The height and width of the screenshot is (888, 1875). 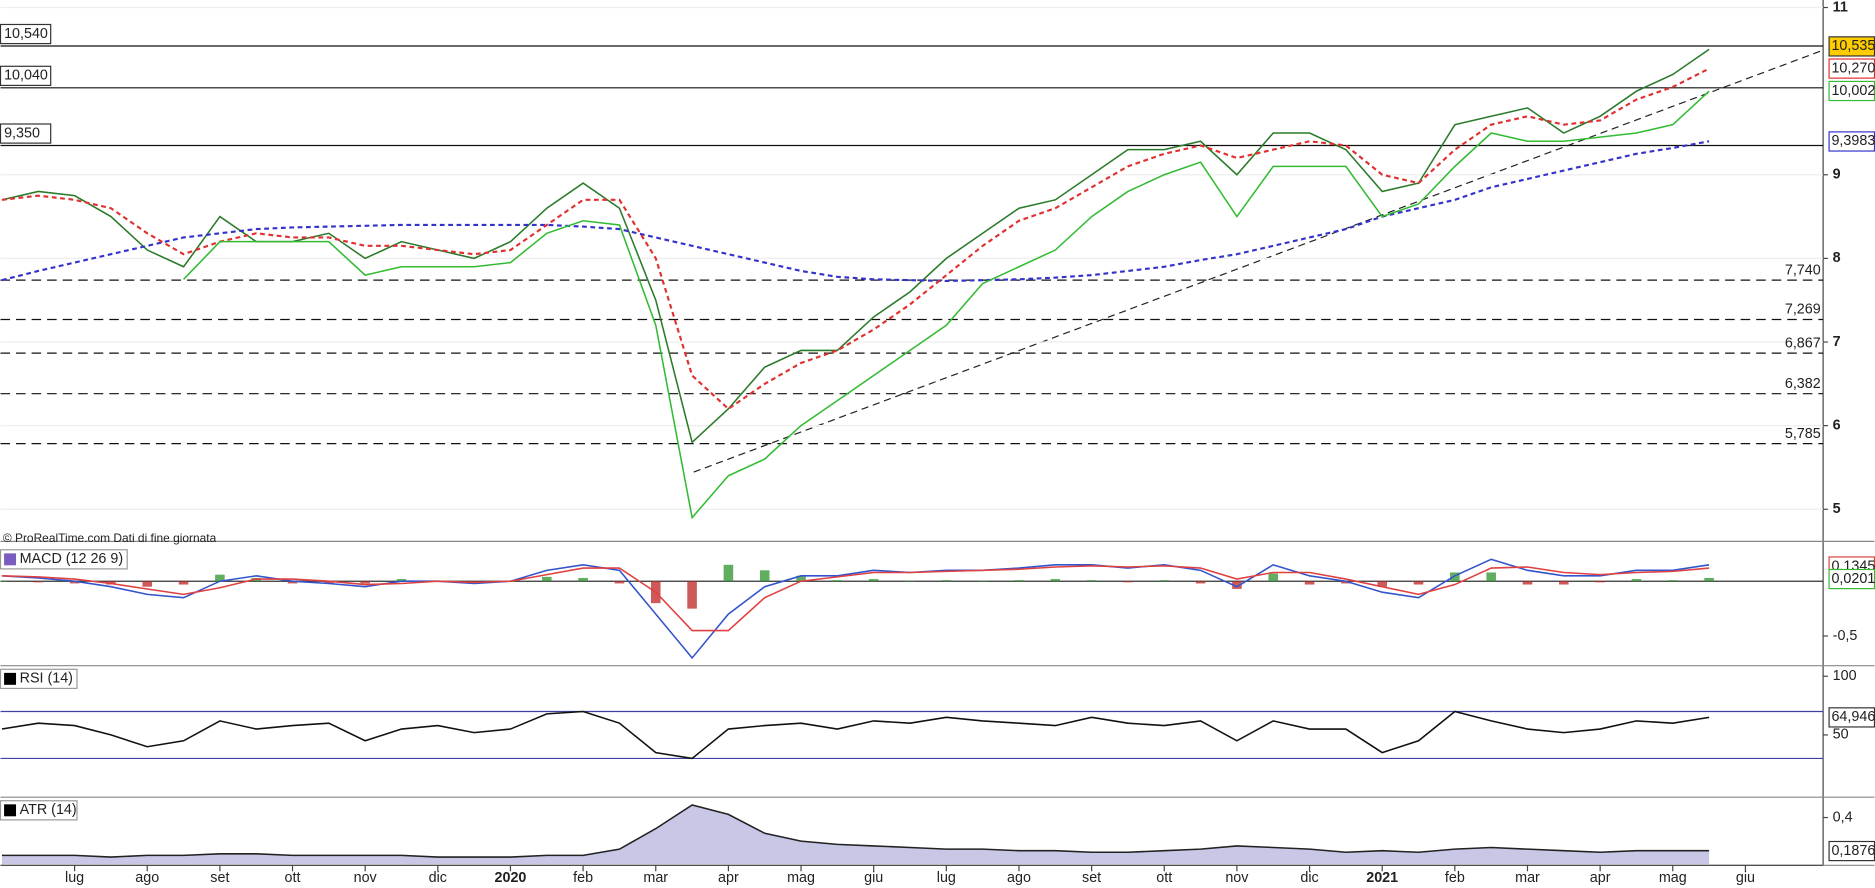 What do you see at coordinates (1845, 636) in the screenshot?
I see `y-tick-label: -0,5` at bounding box center [1845, 636].